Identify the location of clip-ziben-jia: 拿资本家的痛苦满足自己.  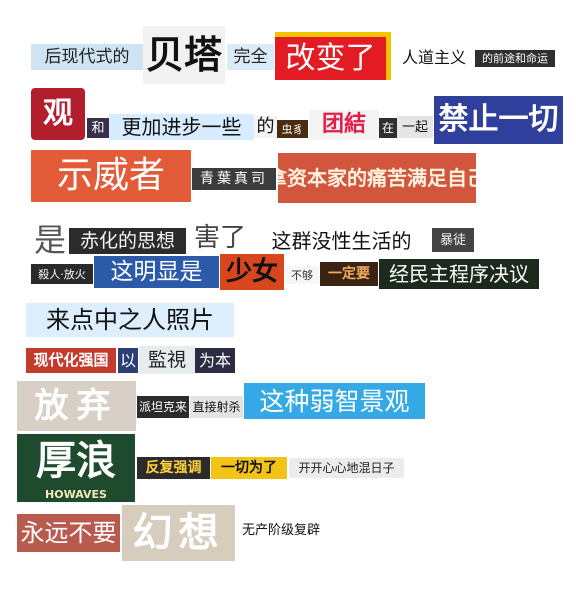
(377, 178).